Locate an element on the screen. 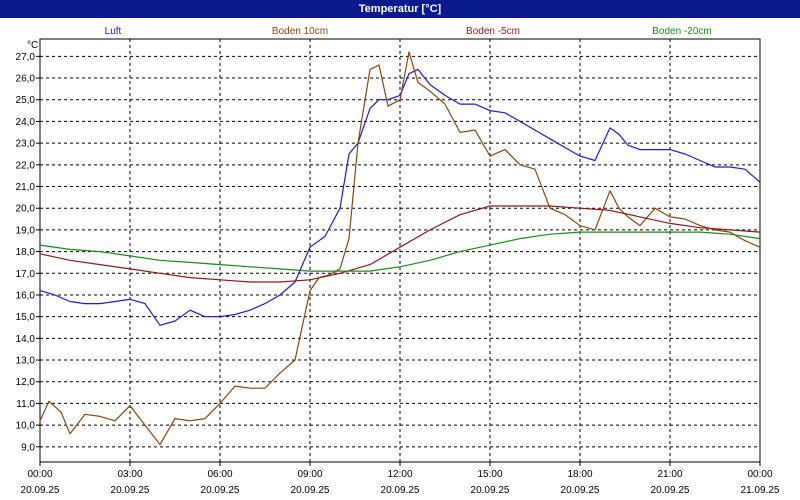 The width and height of the screenshot is (800, 500). y-tick-label: 22,0 is located at coordinates (26, 165).